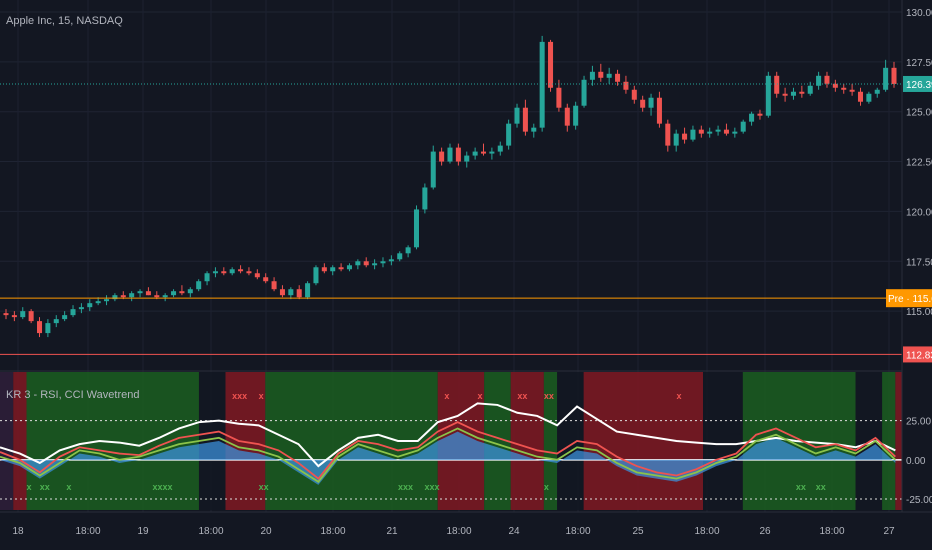  I want to click on indicator-tick-label: 25.00, so click(918, 422).